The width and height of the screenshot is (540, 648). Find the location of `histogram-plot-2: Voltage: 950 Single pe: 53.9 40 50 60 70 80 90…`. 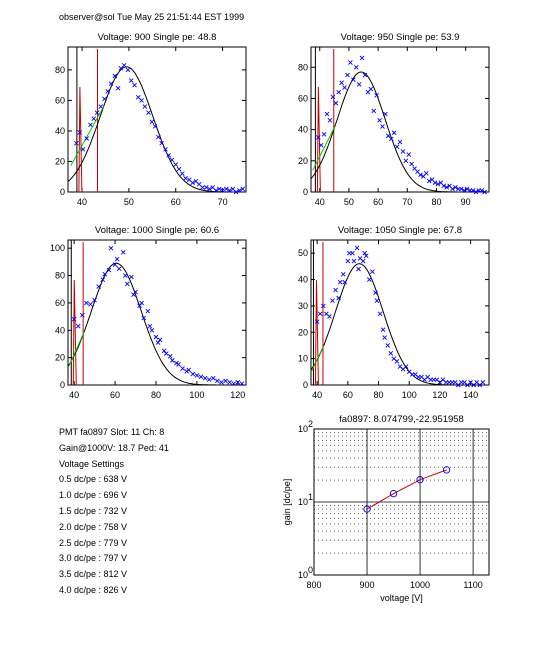

histogram-plot-2: Voltage: 950 Single pe: 53.9 40 50 60 70 80 90… is located at coordinates (394, 119).